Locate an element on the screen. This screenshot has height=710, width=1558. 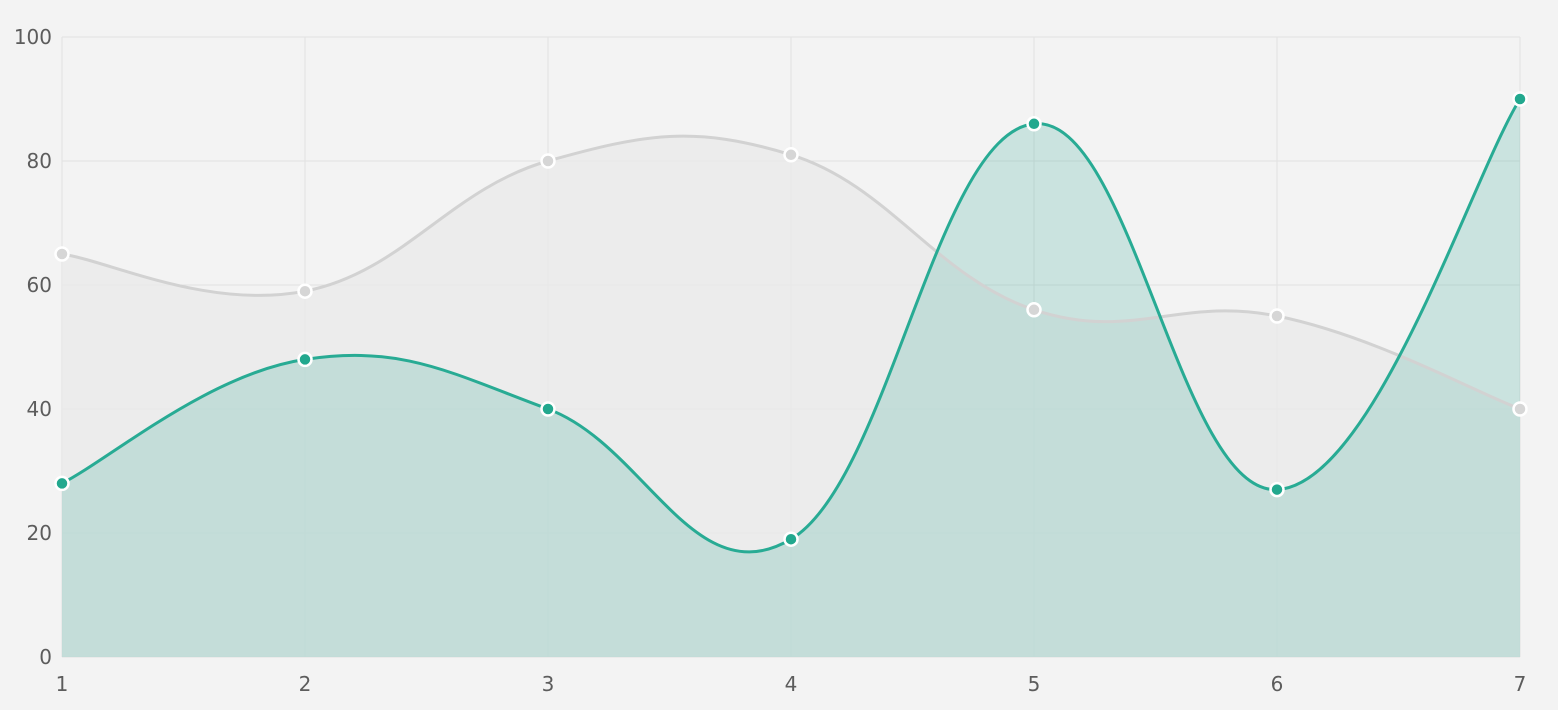
x-tick-label: 5 is located at coordinates (1034, 684).